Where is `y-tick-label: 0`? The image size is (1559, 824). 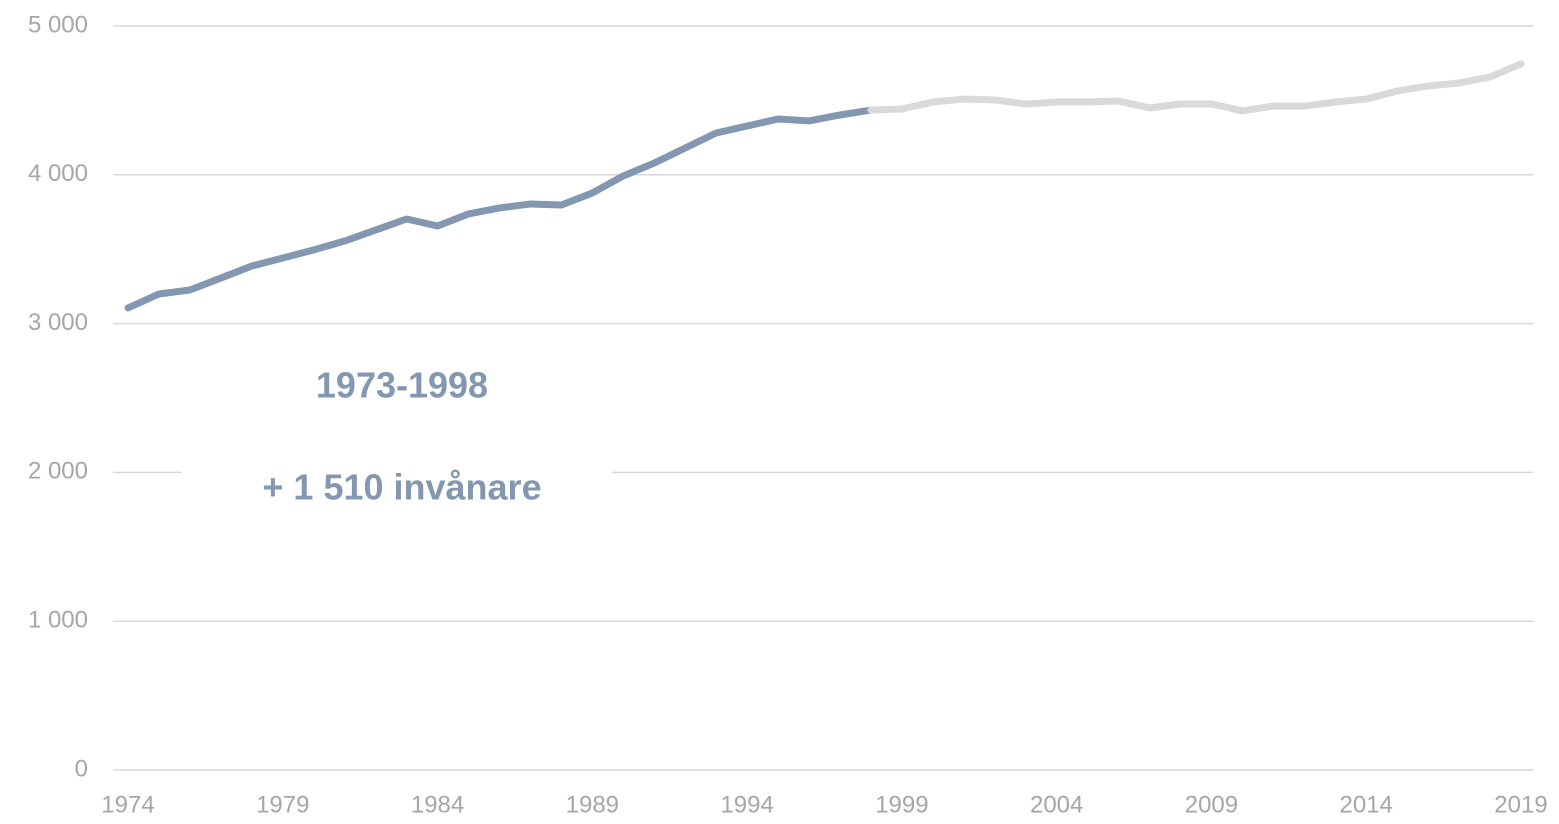
y-tick-label: 0 is located at coordinates (81, 768).